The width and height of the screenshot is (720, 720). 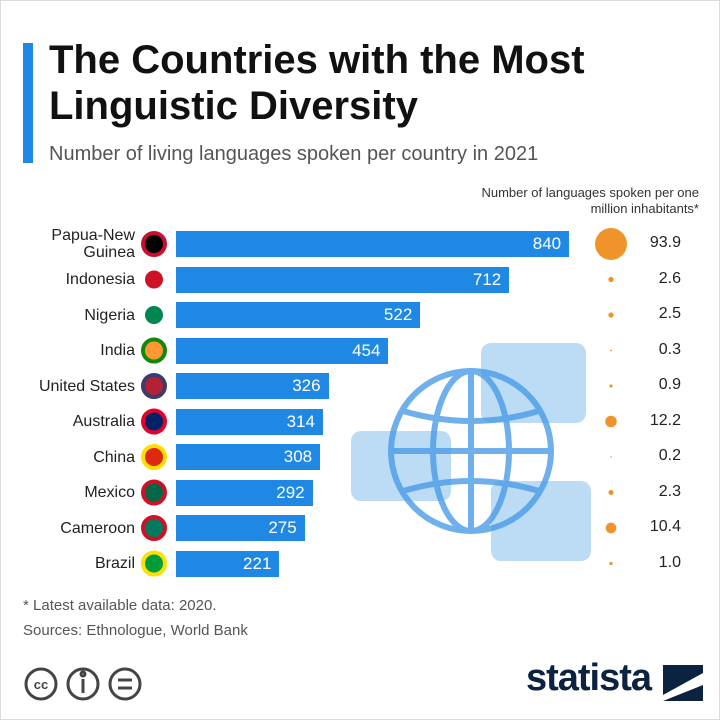 What do you see at coordinates (97, 528) in the screenshot?
I see `category-label: Cameroon` at bounding box center [97, 528].